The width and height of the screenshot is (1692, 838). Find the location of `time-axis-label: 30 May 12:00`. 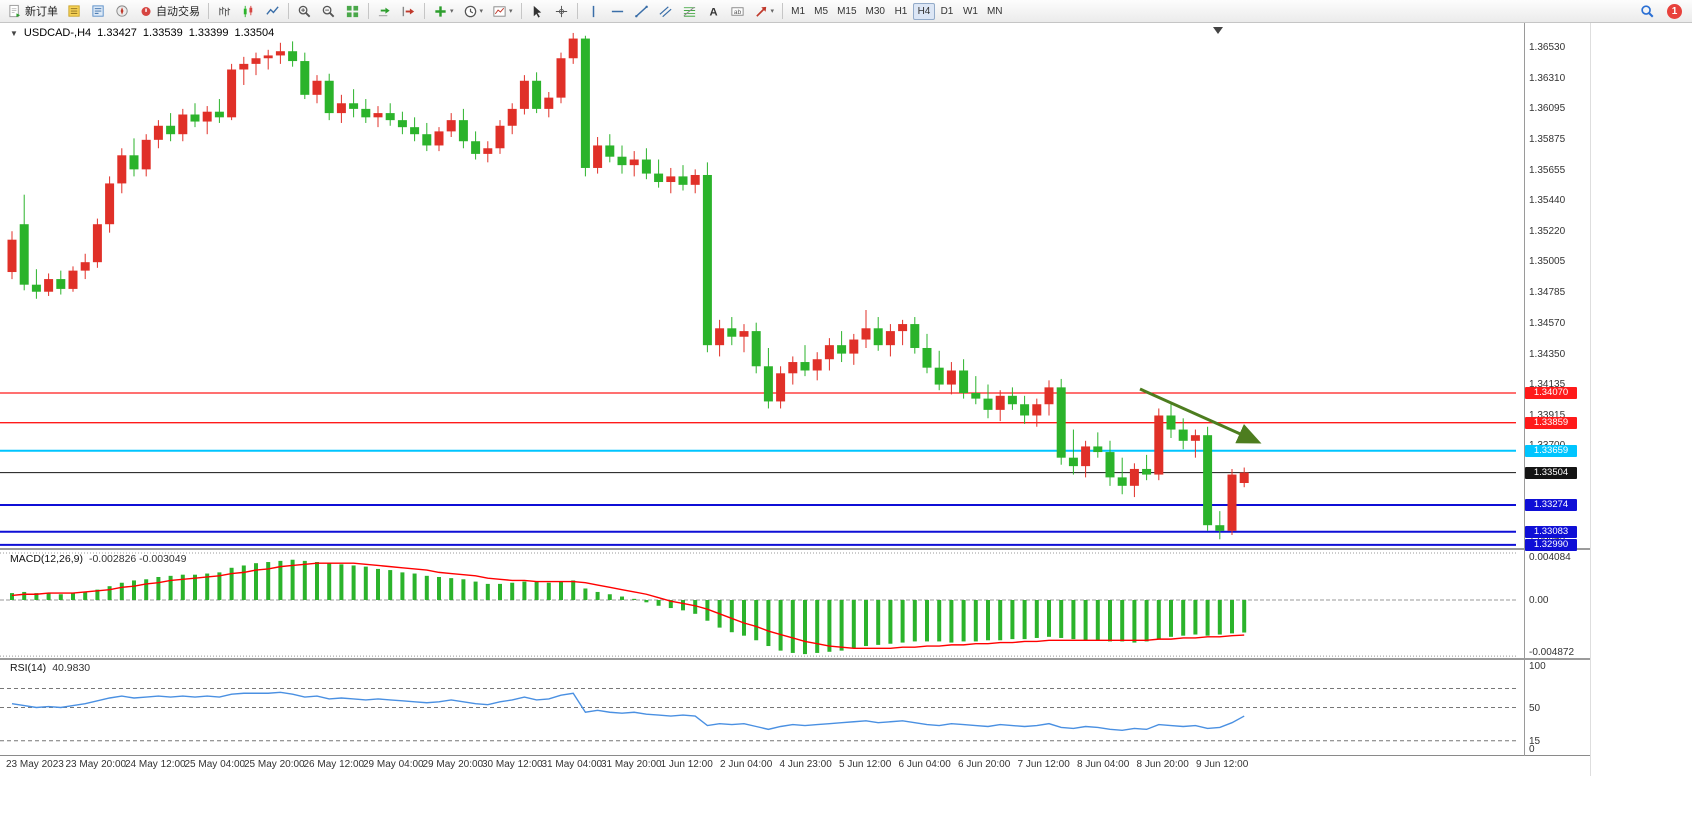

time-axis-label: 30 May 12:00 is located at coordinates (512, 764).